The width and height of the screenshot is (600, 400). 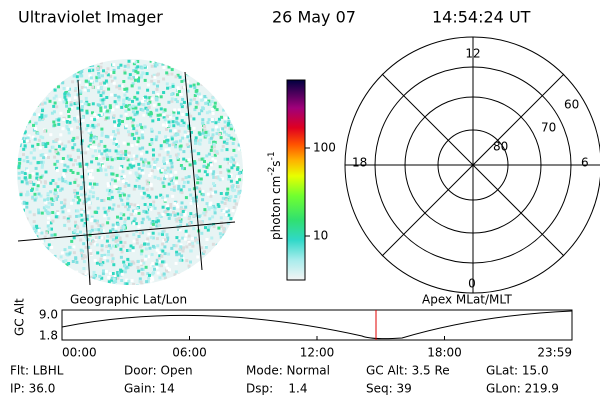 What do you see at coordinates (571, 105) in the screenshot?
I see `mlat-label: 60` at bounding box center [571, 105].